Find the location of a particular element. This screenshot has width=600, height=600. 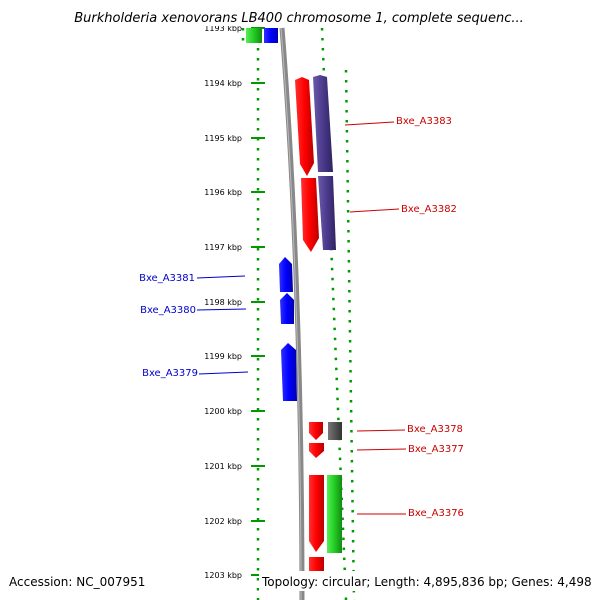

gene-feature-grey is located at coordinates (335, 431).